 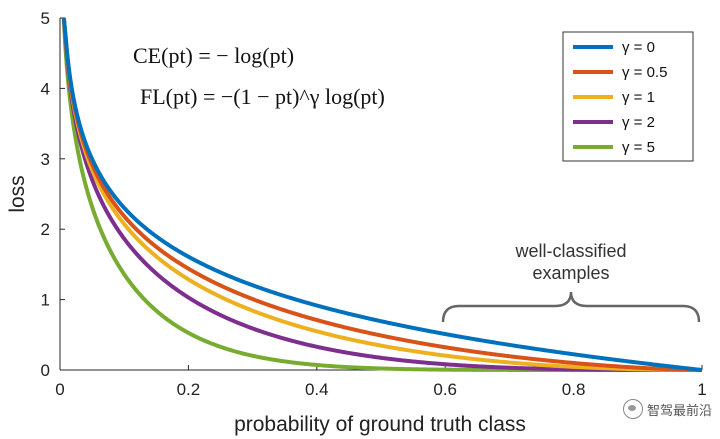 I want to click on x-tick-label: 0.2, so click(x=189, y=389).